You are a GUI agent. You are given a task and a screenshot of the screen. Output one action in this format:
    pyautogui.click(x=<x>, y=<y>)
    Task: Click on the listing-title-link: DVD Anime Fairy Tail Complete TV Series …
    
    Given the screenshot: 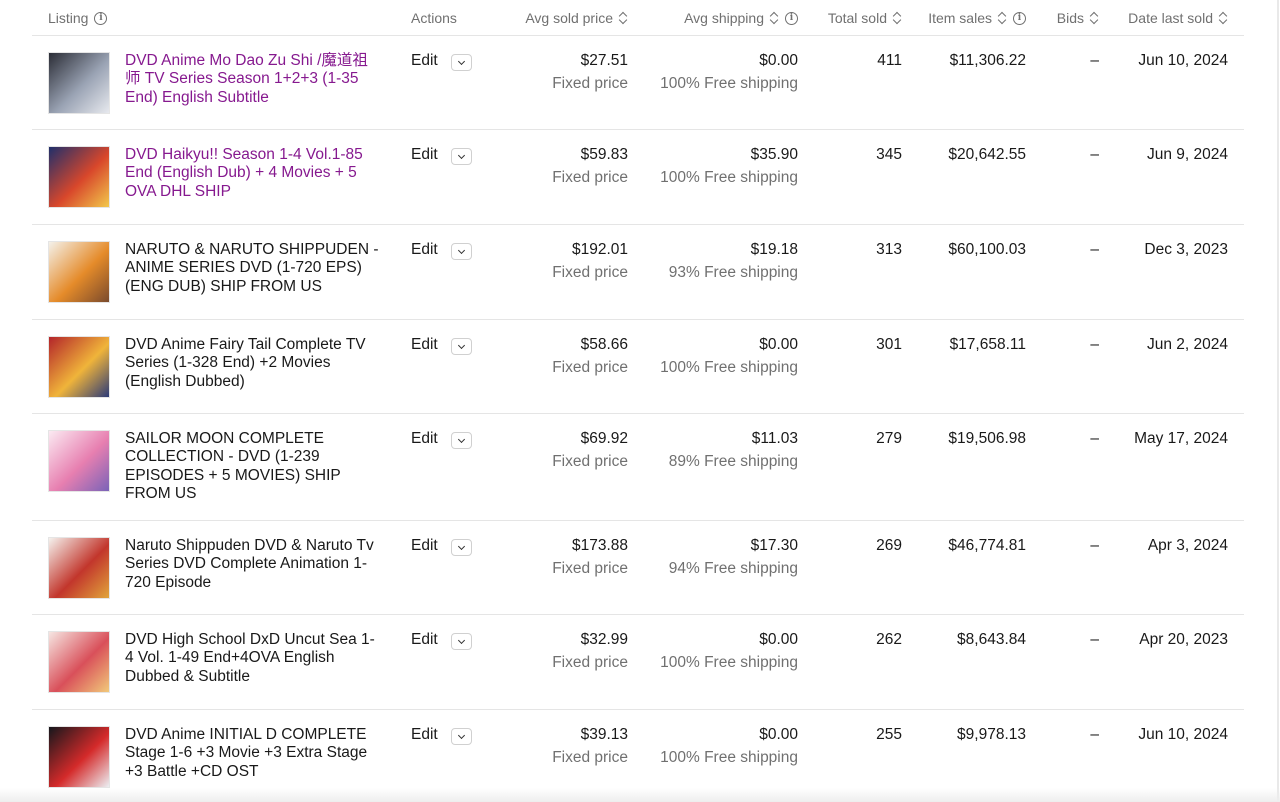 What is the action you would take?
    pyautogui.click(x=245, y=363)
    